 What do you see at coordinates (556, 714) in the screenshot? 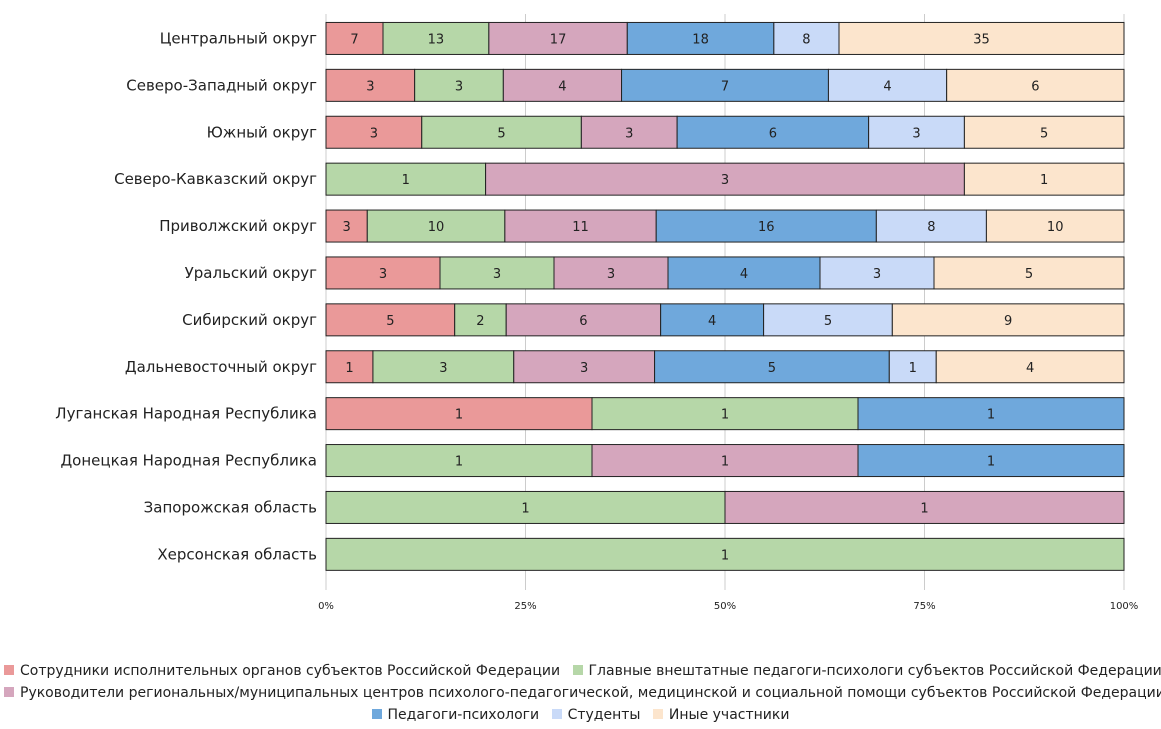
I see `legend-swatch-students` at bounding box center [556, 714].